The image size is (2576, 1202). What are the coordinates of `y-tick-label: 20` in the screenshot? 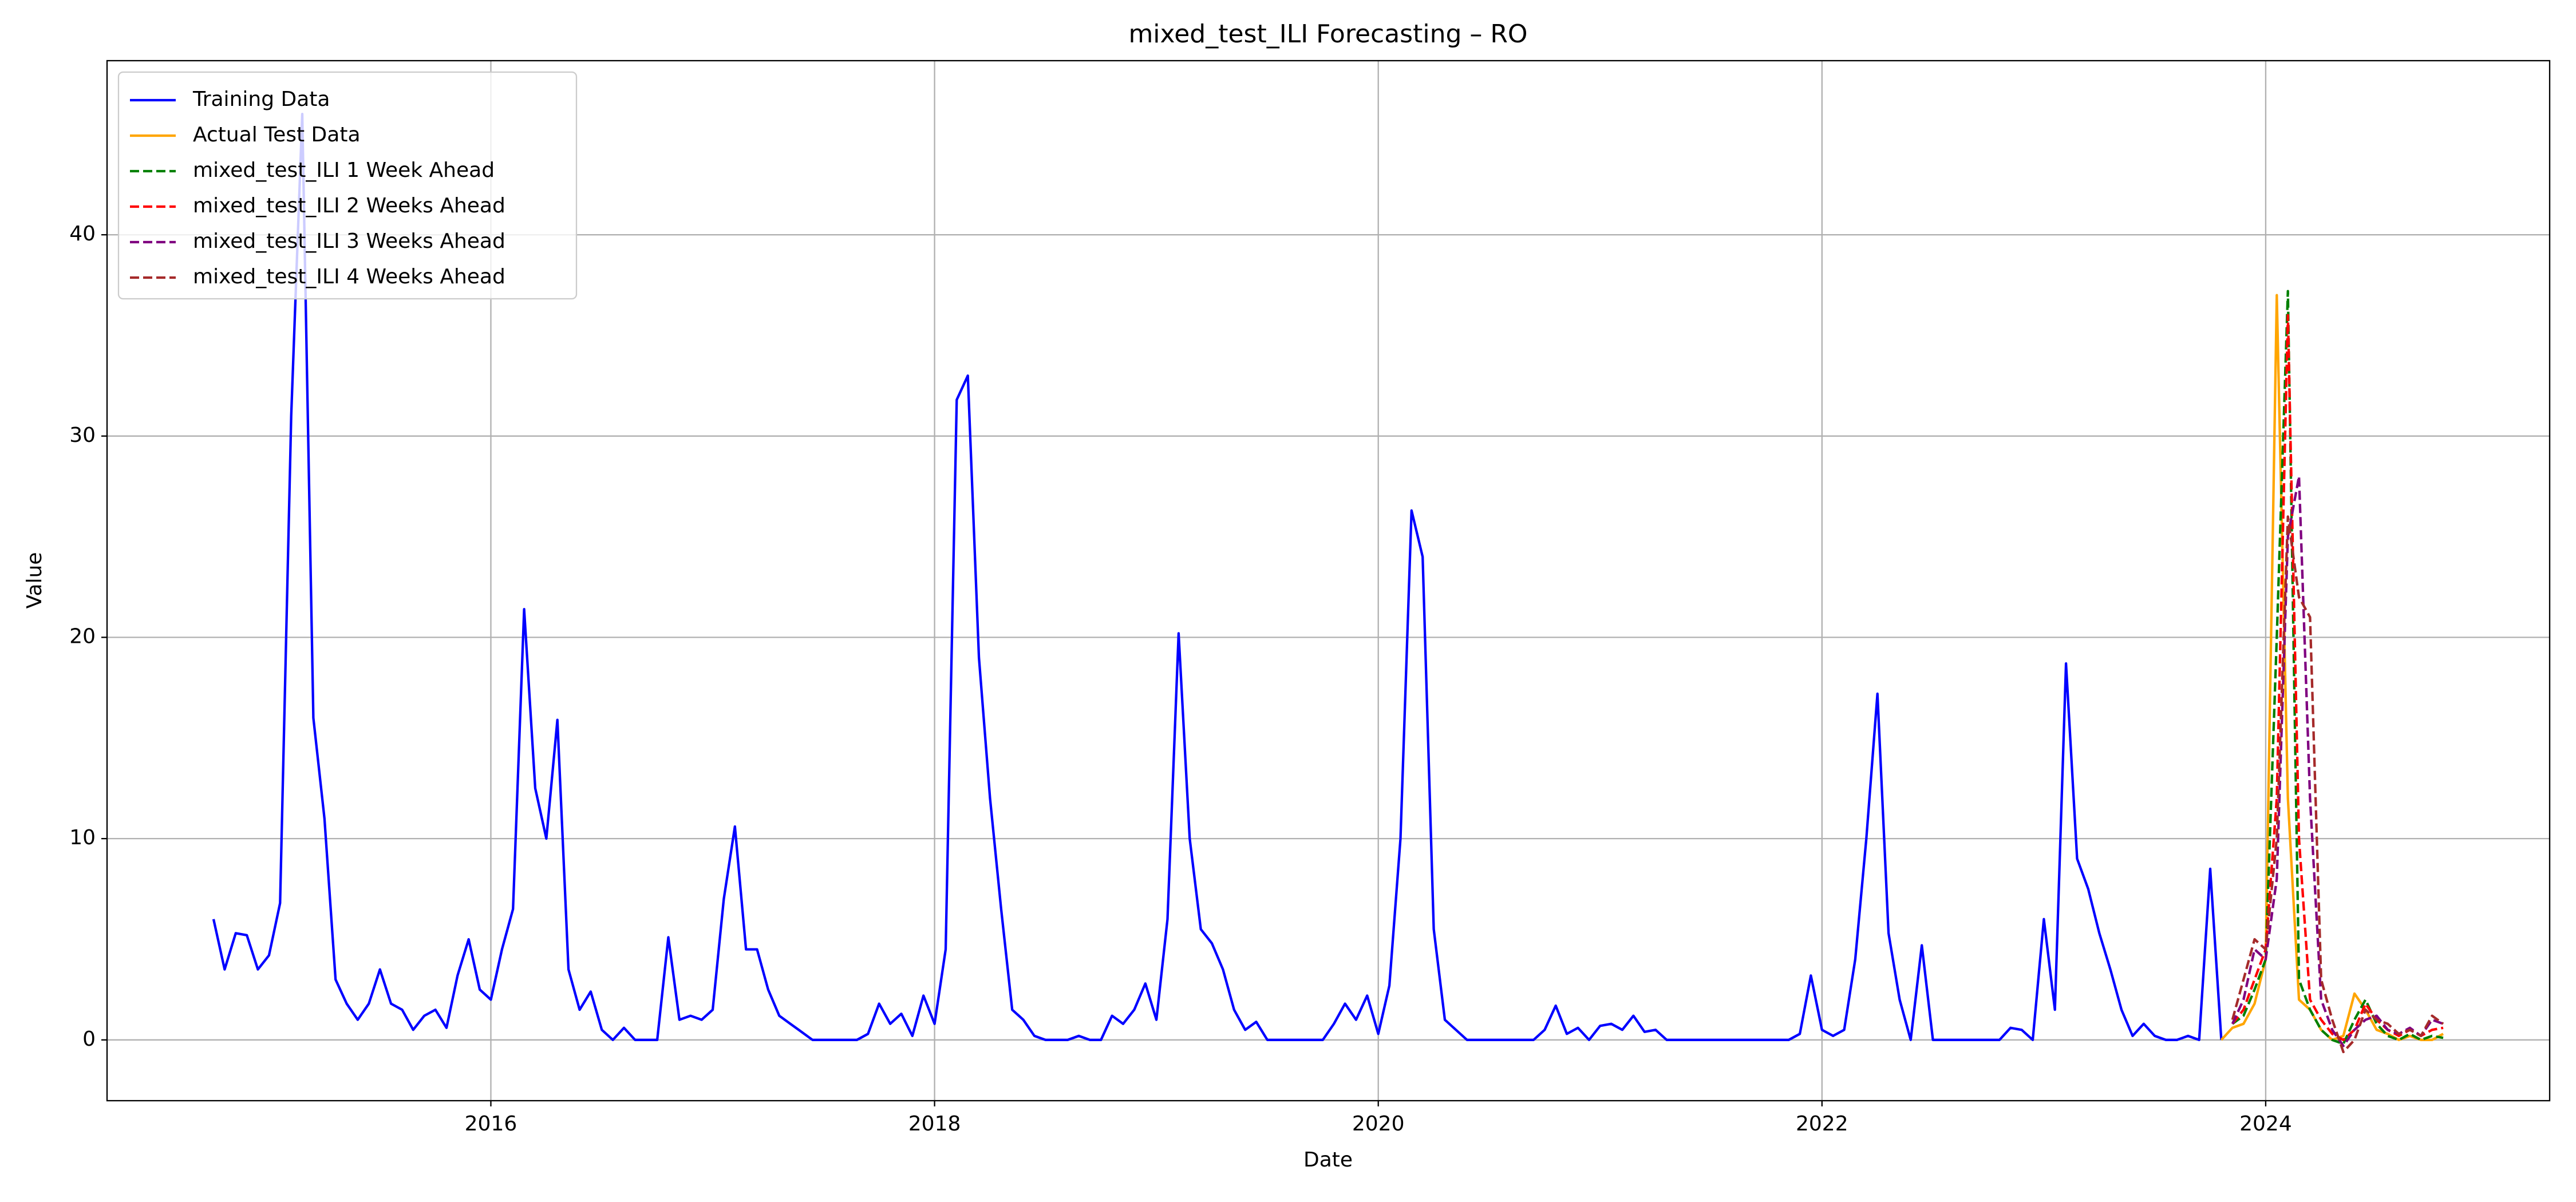 It's located at (82, 636).